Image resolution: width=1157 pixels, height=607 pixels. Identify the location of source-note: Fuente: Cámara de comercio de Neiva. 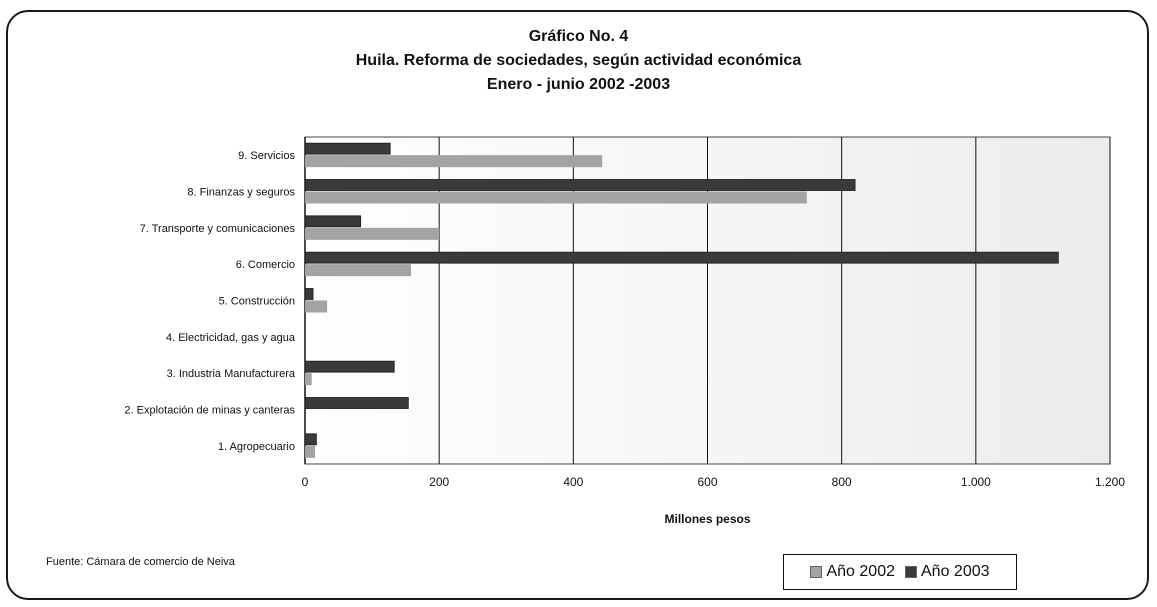
(140, 562).